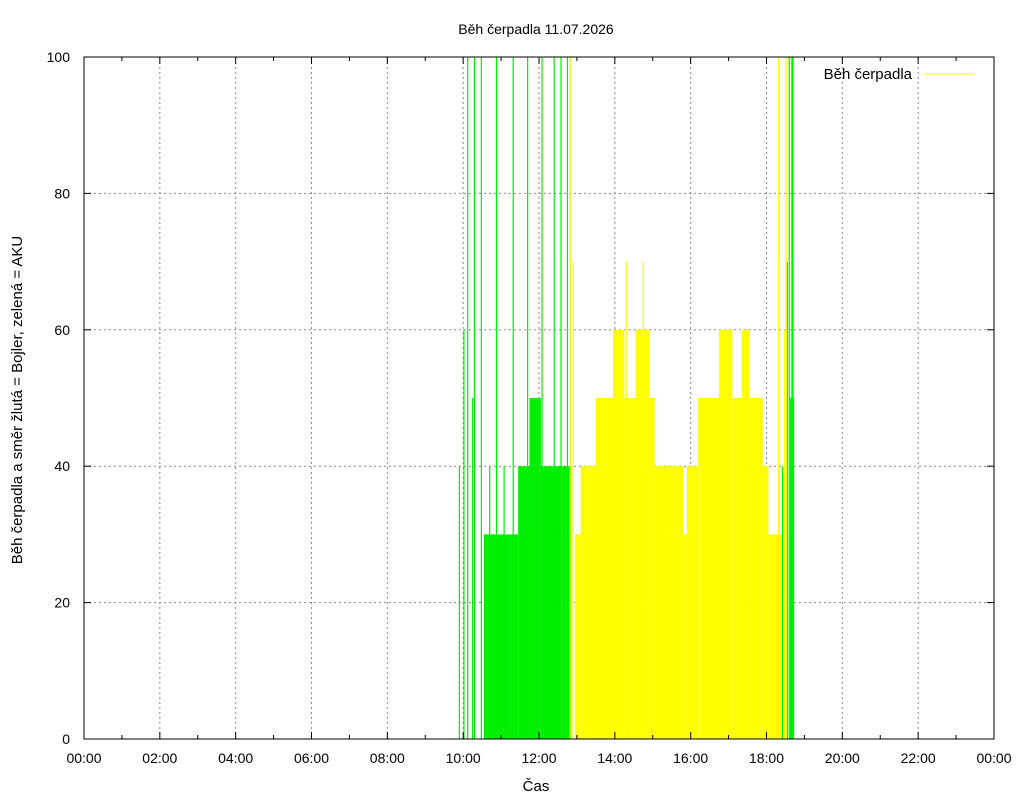 The width and height of the screenshot is (1024, 800). What do you see at coordinates (62, 330) in the screenshot?
I see `y-tick-label: 60` at bounding box center [62, 330].